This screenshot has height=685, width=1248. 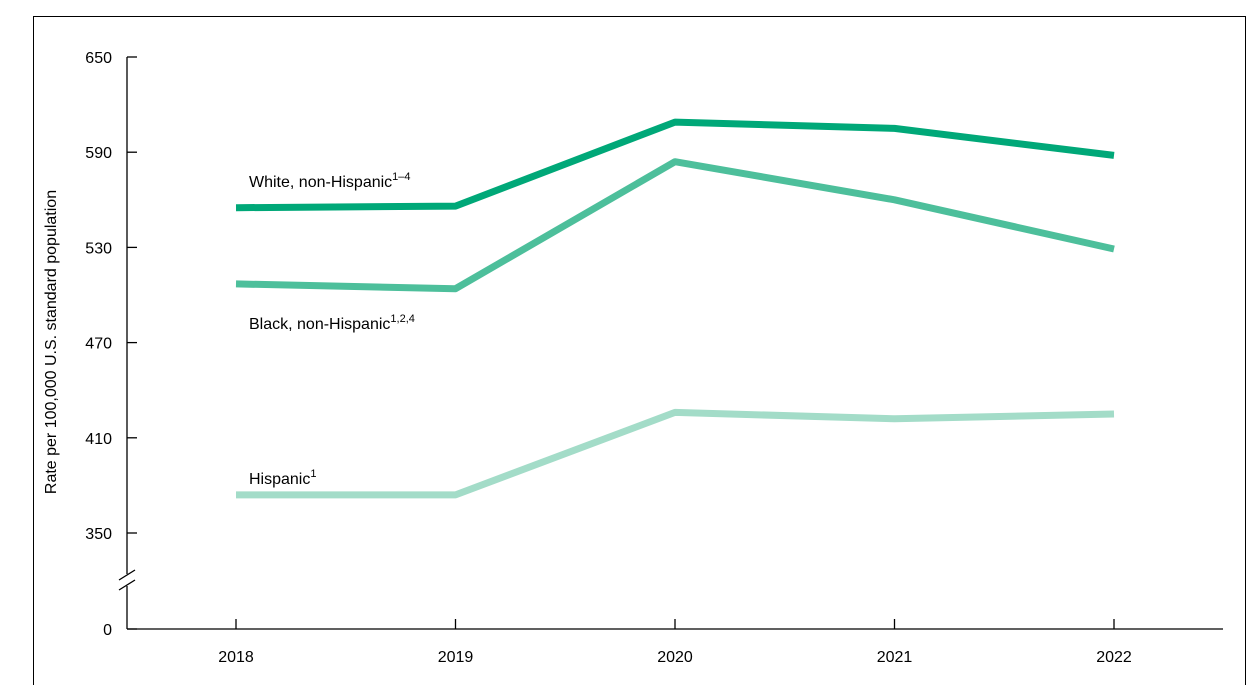 I want to click on x-tick-label: 2019, so click(x=456, y=657).